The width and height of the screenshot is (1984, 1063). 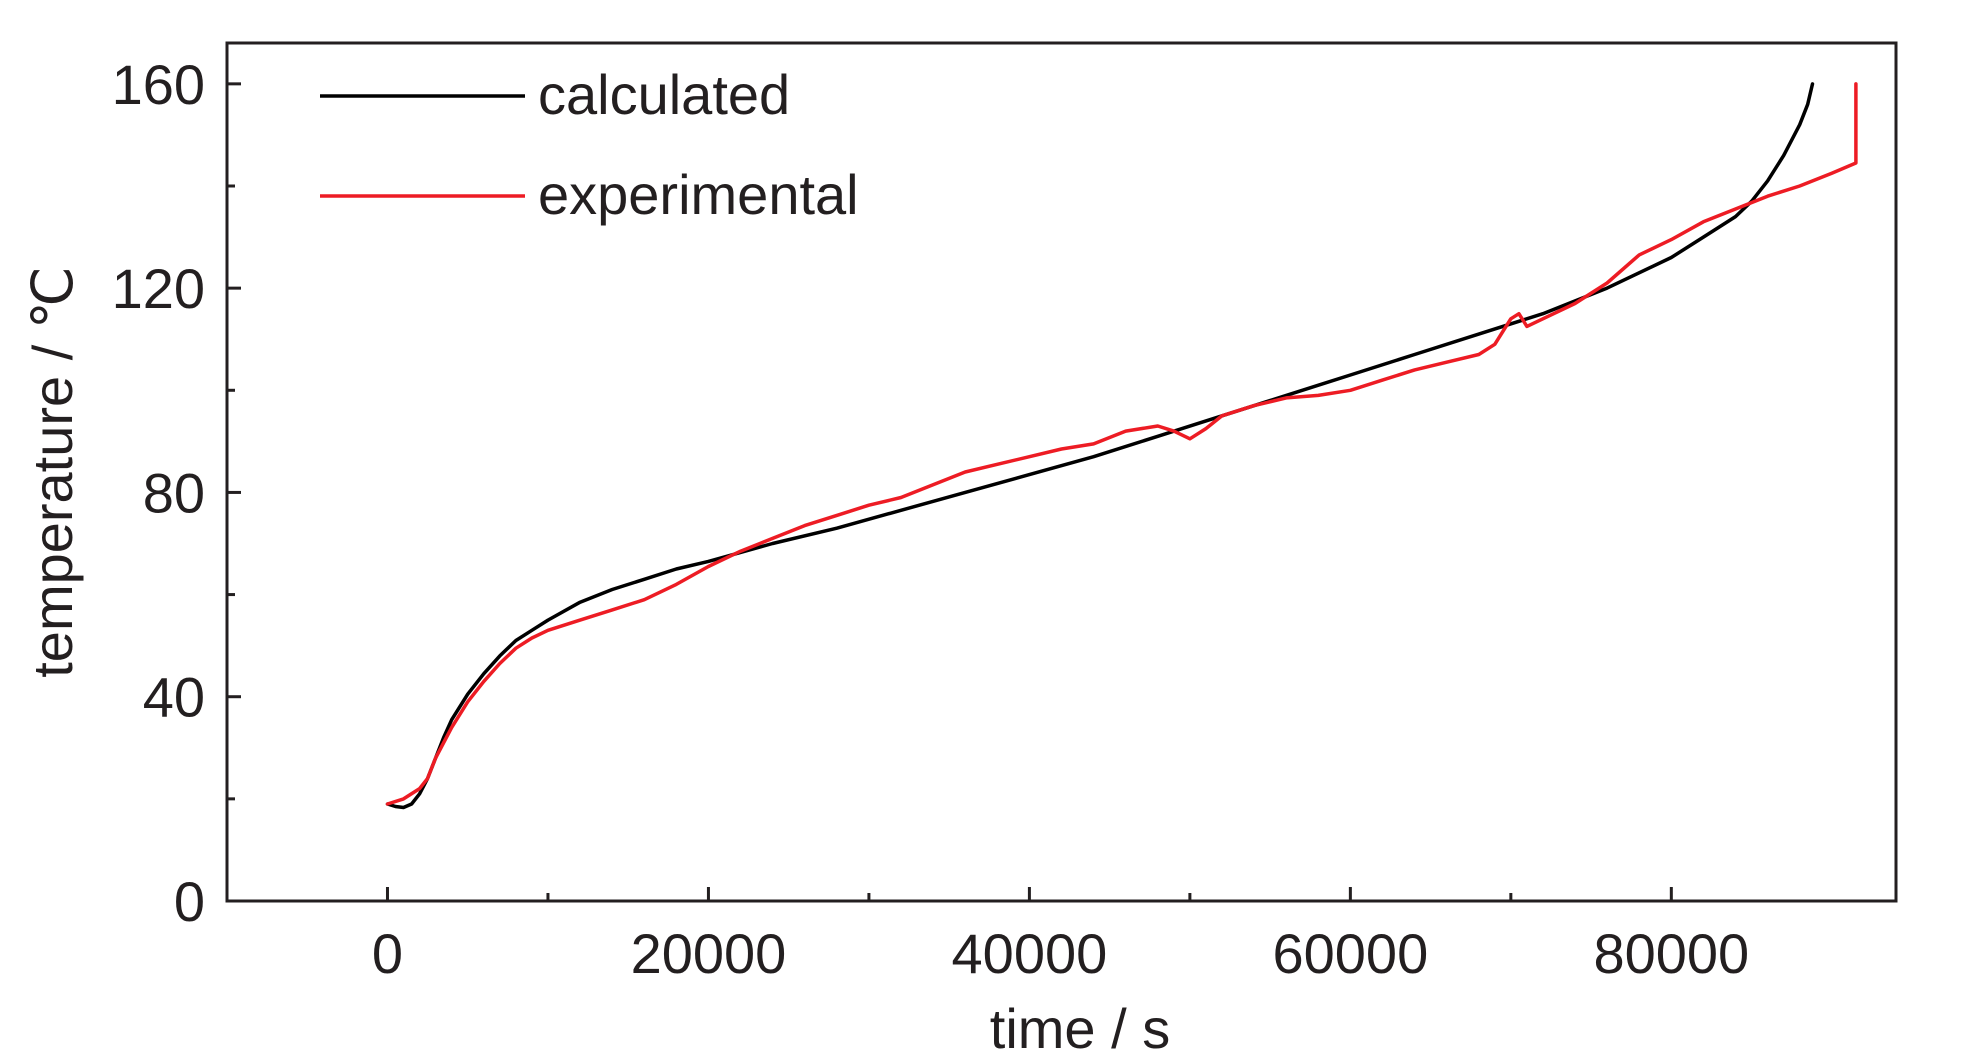 I want to click on y-tick-label: 160, so click(x=158, y=84).